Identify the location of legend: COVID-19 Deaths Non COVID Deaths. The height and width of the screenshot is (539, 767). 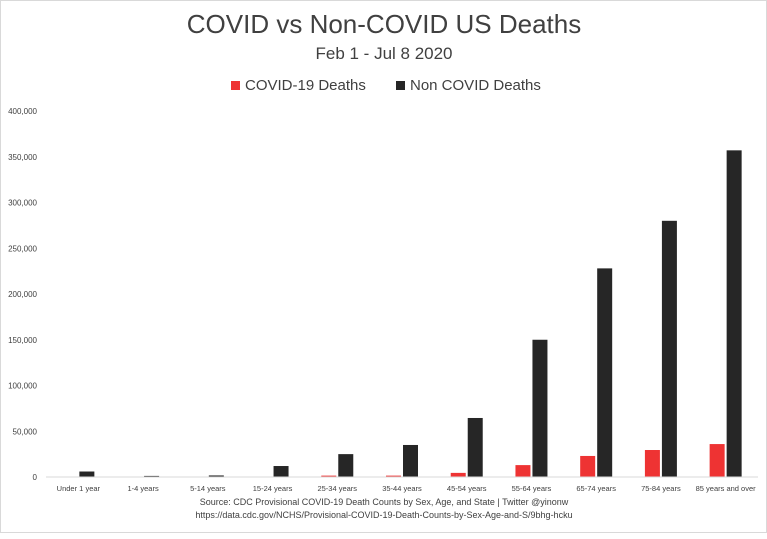
(386, 85).